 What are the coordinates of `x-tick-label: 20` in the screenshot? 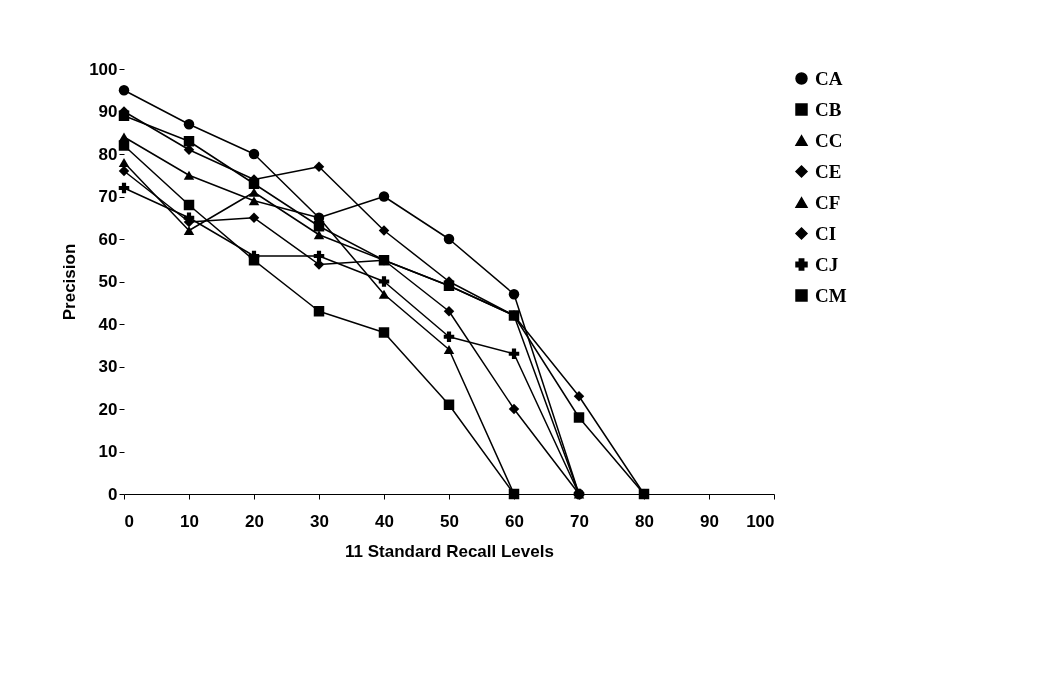 It's located at (254, 521).